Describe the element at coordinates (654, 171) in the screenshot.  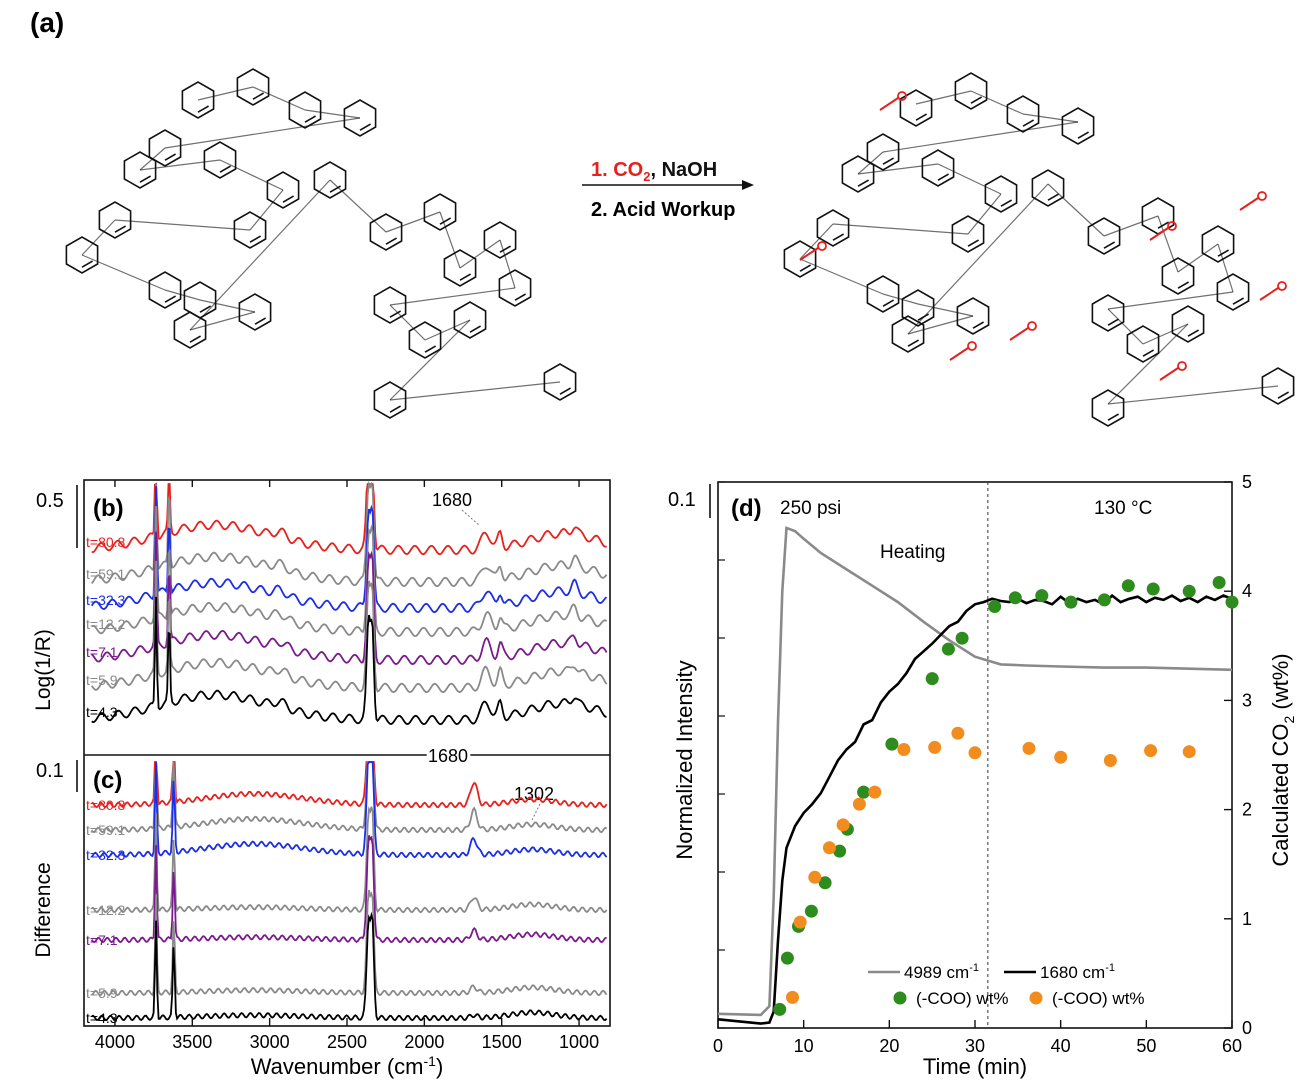
I see `svg-text: 1. CO2, NaOH` at that location.